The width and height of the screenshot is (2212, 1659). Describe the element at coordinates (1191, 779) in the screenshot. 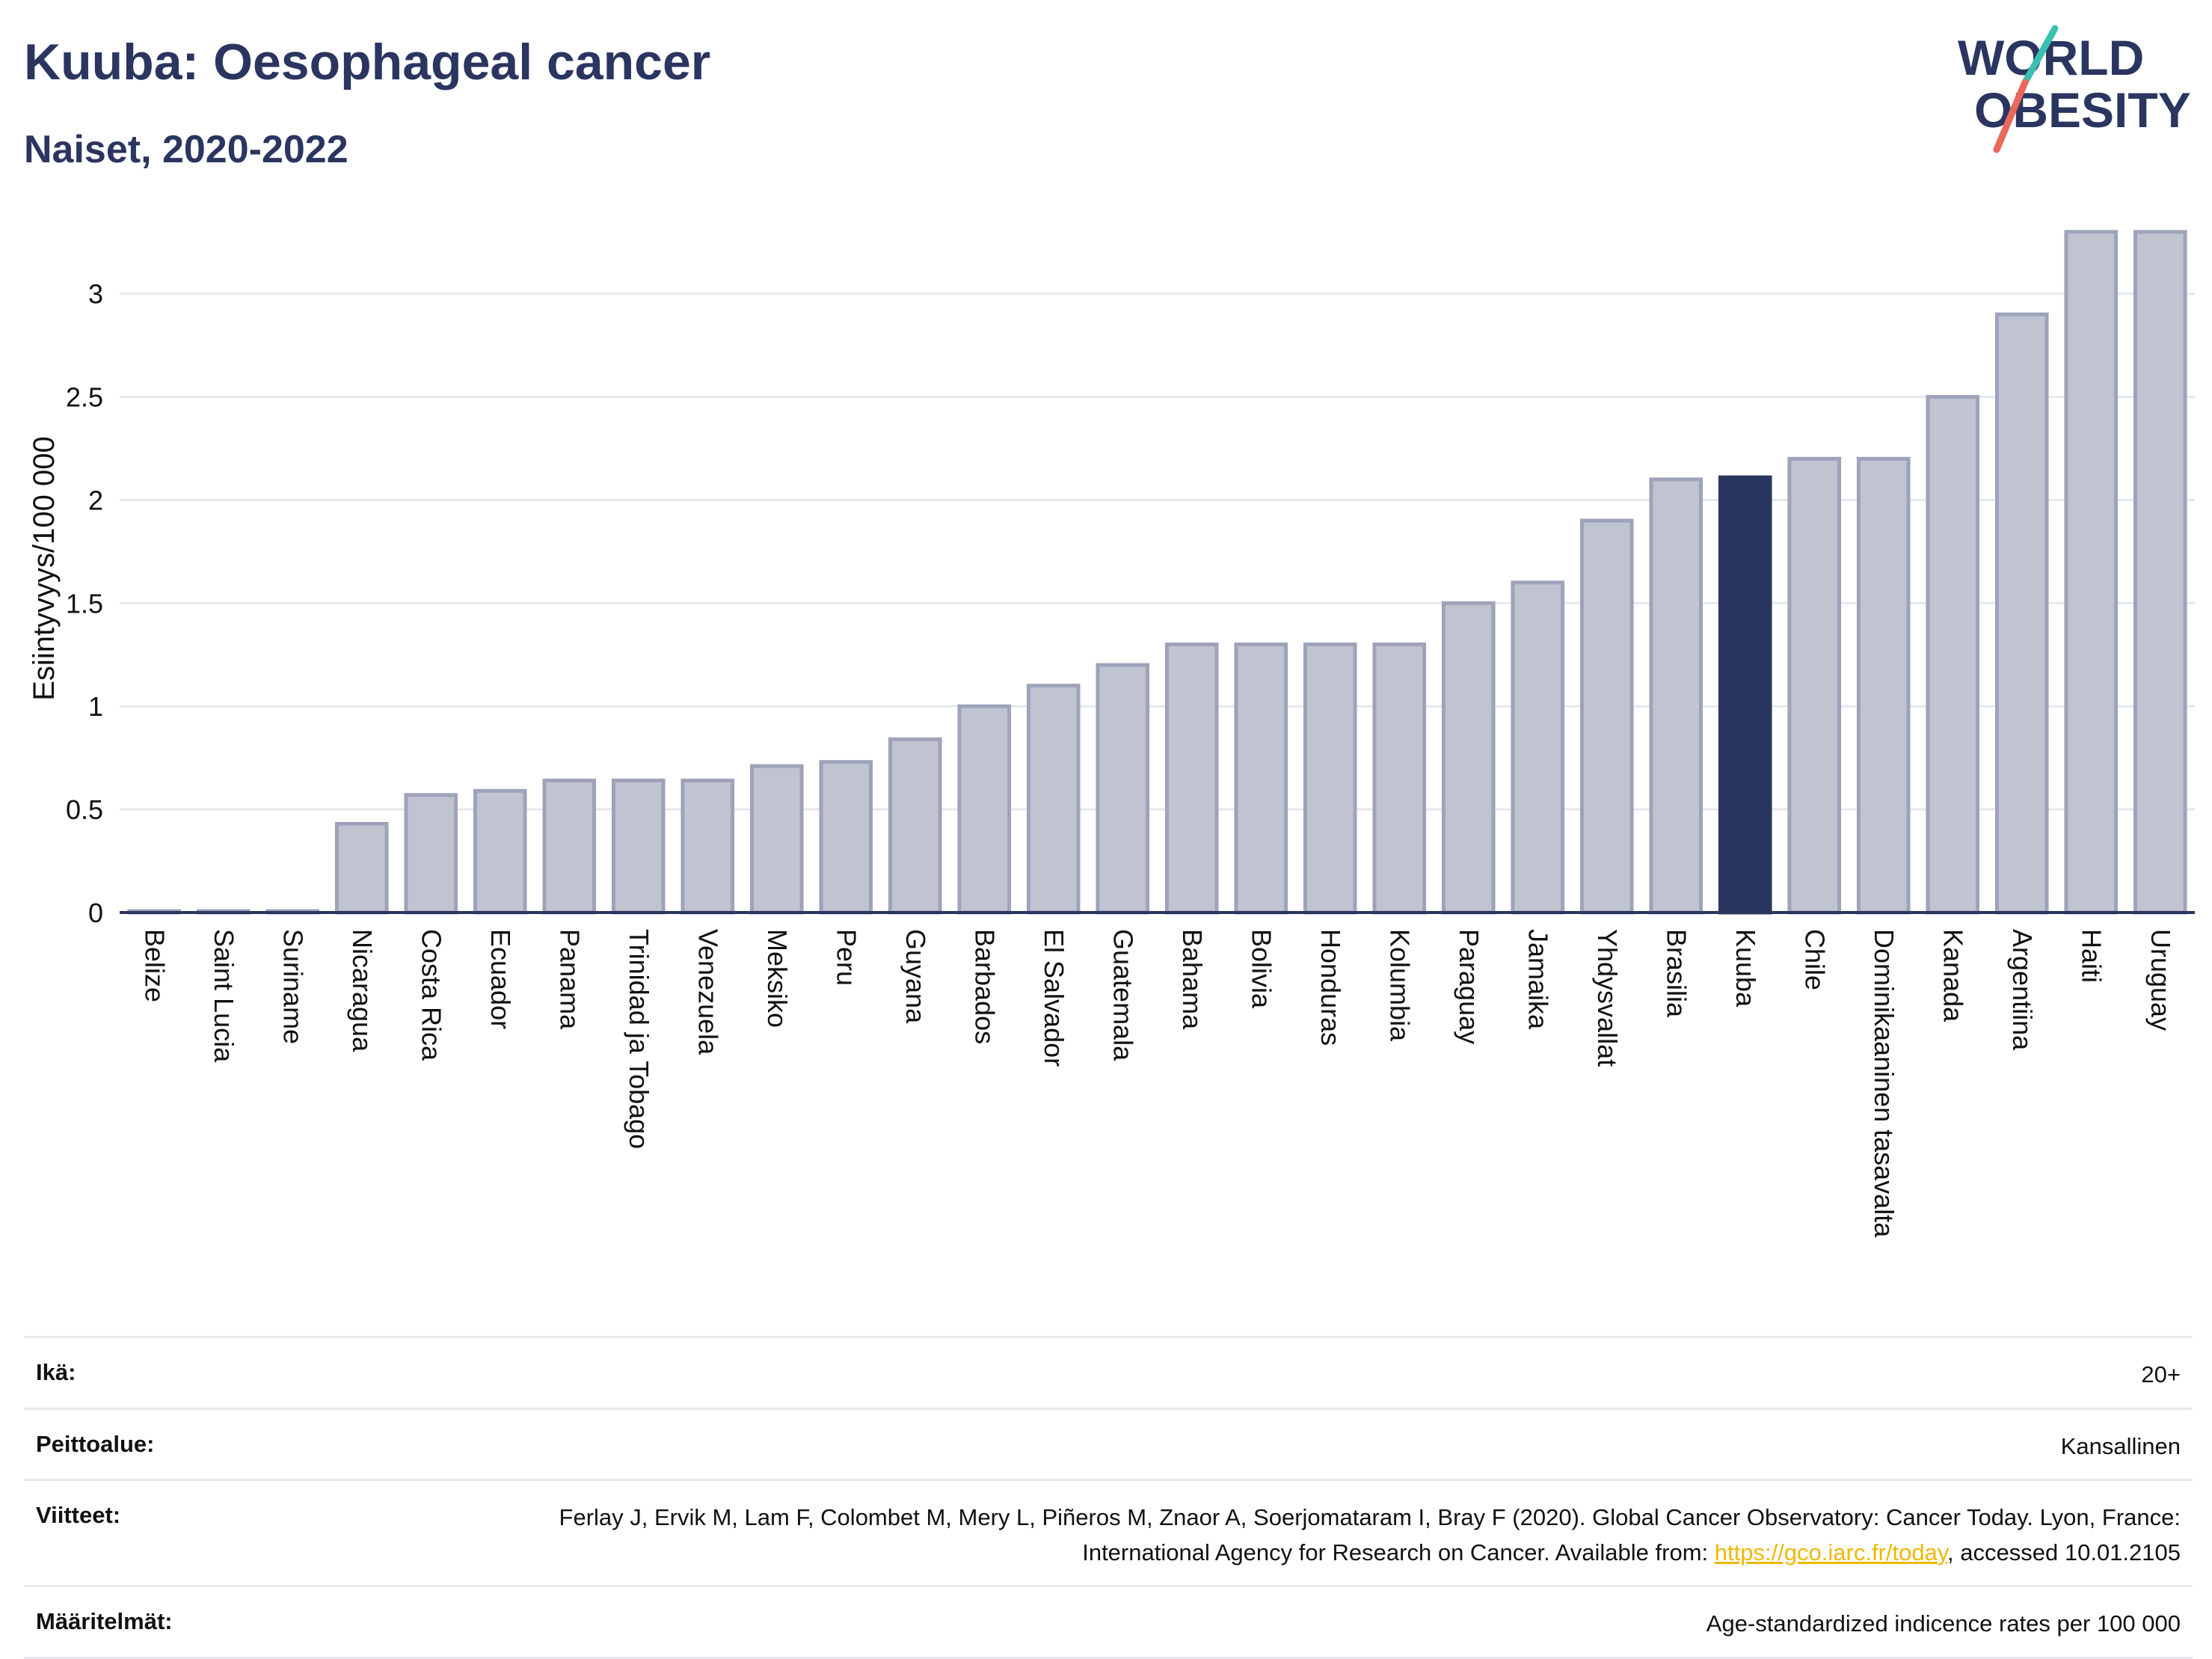

I see `bar-bahama` at that location.